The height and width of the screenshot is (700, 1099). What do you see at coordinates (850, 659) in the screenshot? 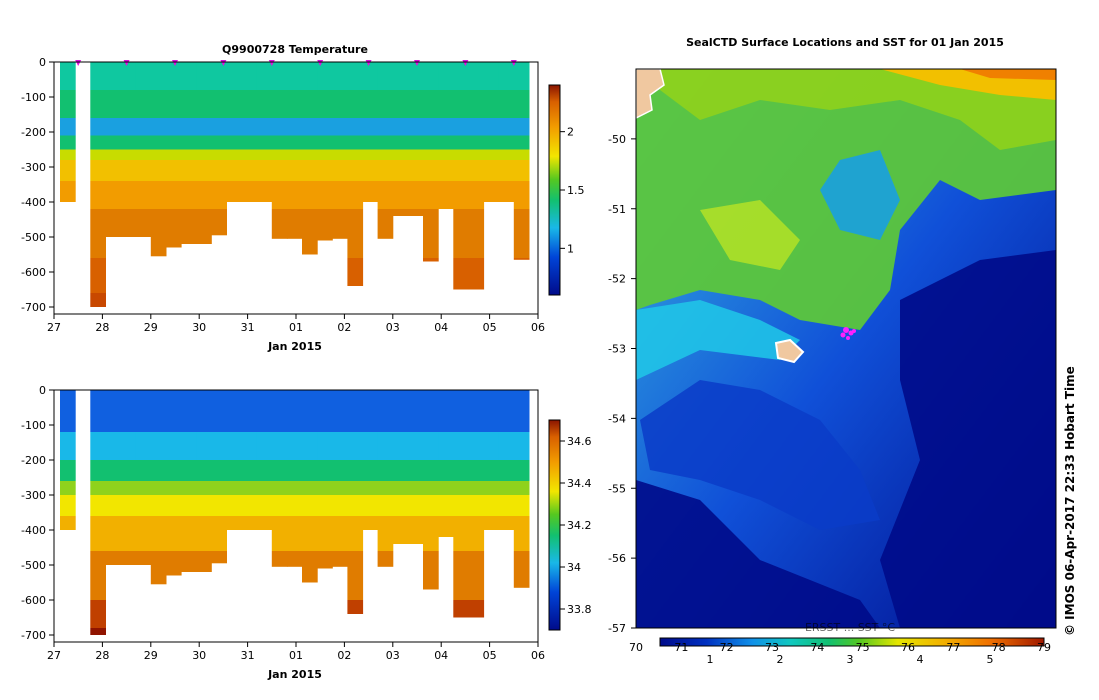
I see `sst-colorbar-bottom-tick-label: 3` at bounding box center [850, 659].